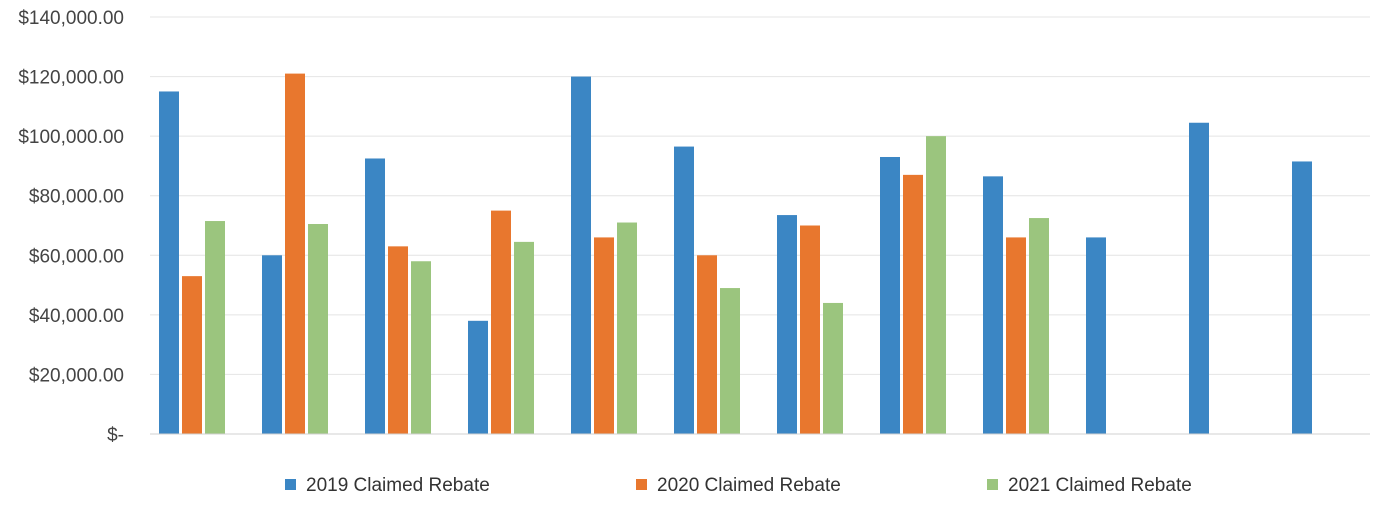  I want to click on legend-label: 2019 Claimed Rebate, so click(398, 485).